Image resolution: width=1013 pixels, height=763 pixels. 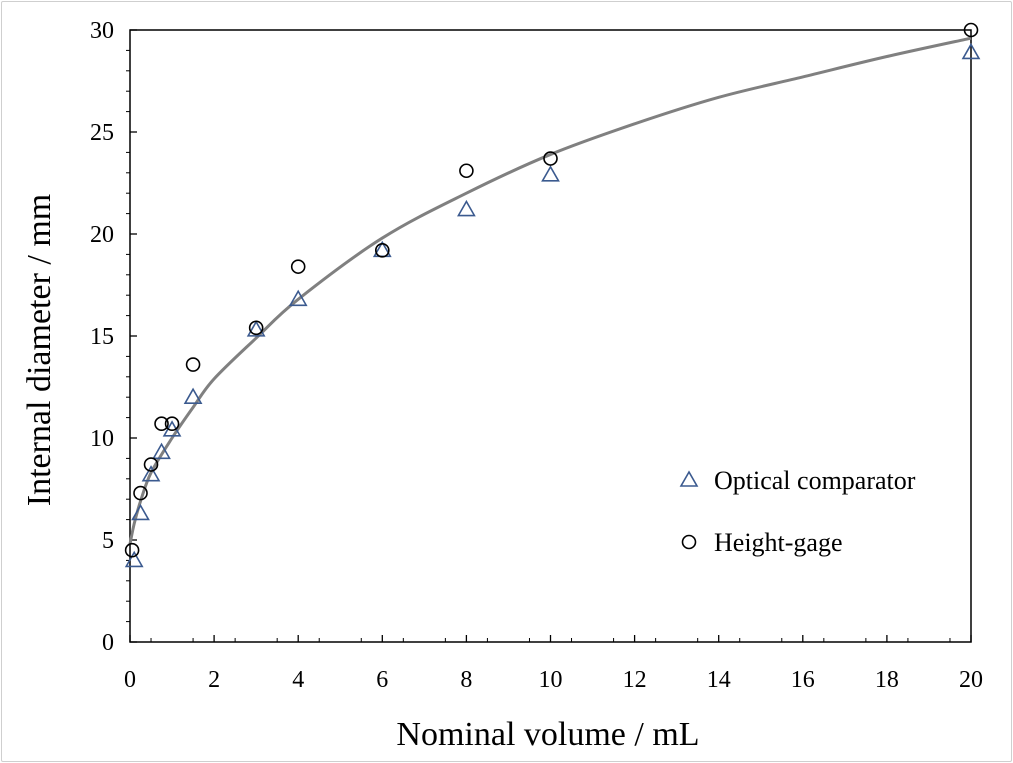 I want to click on y-tick-label: 5, so click(x=108, y=541).